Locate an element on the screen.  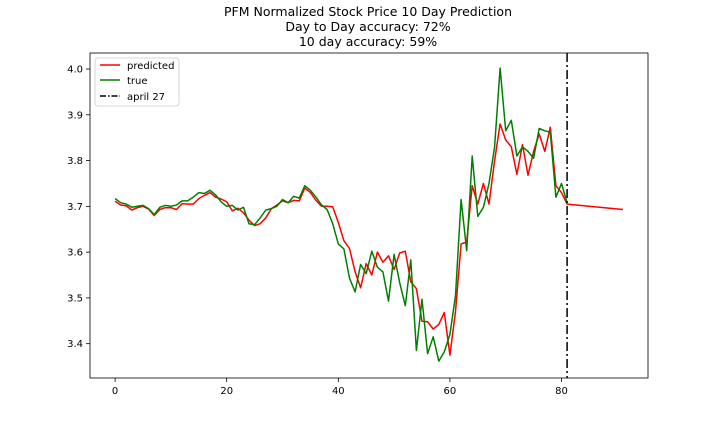
x-tick-label: 80 is located at coordinates (561, 391).